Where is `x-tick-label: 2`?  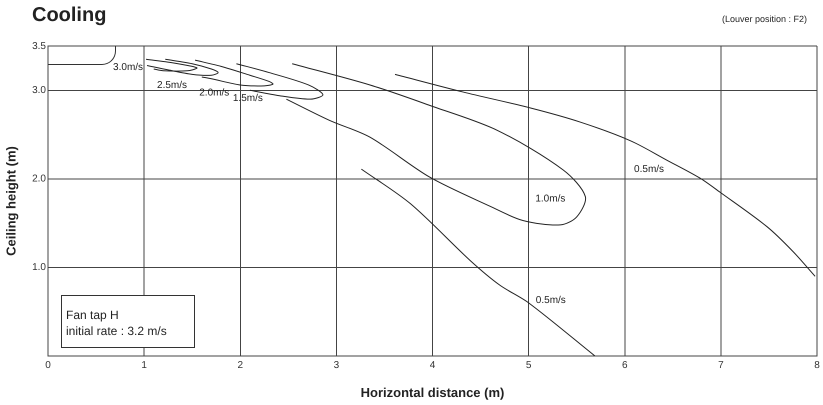
x-tick-label: 2 is located at coordinates (240, 365).